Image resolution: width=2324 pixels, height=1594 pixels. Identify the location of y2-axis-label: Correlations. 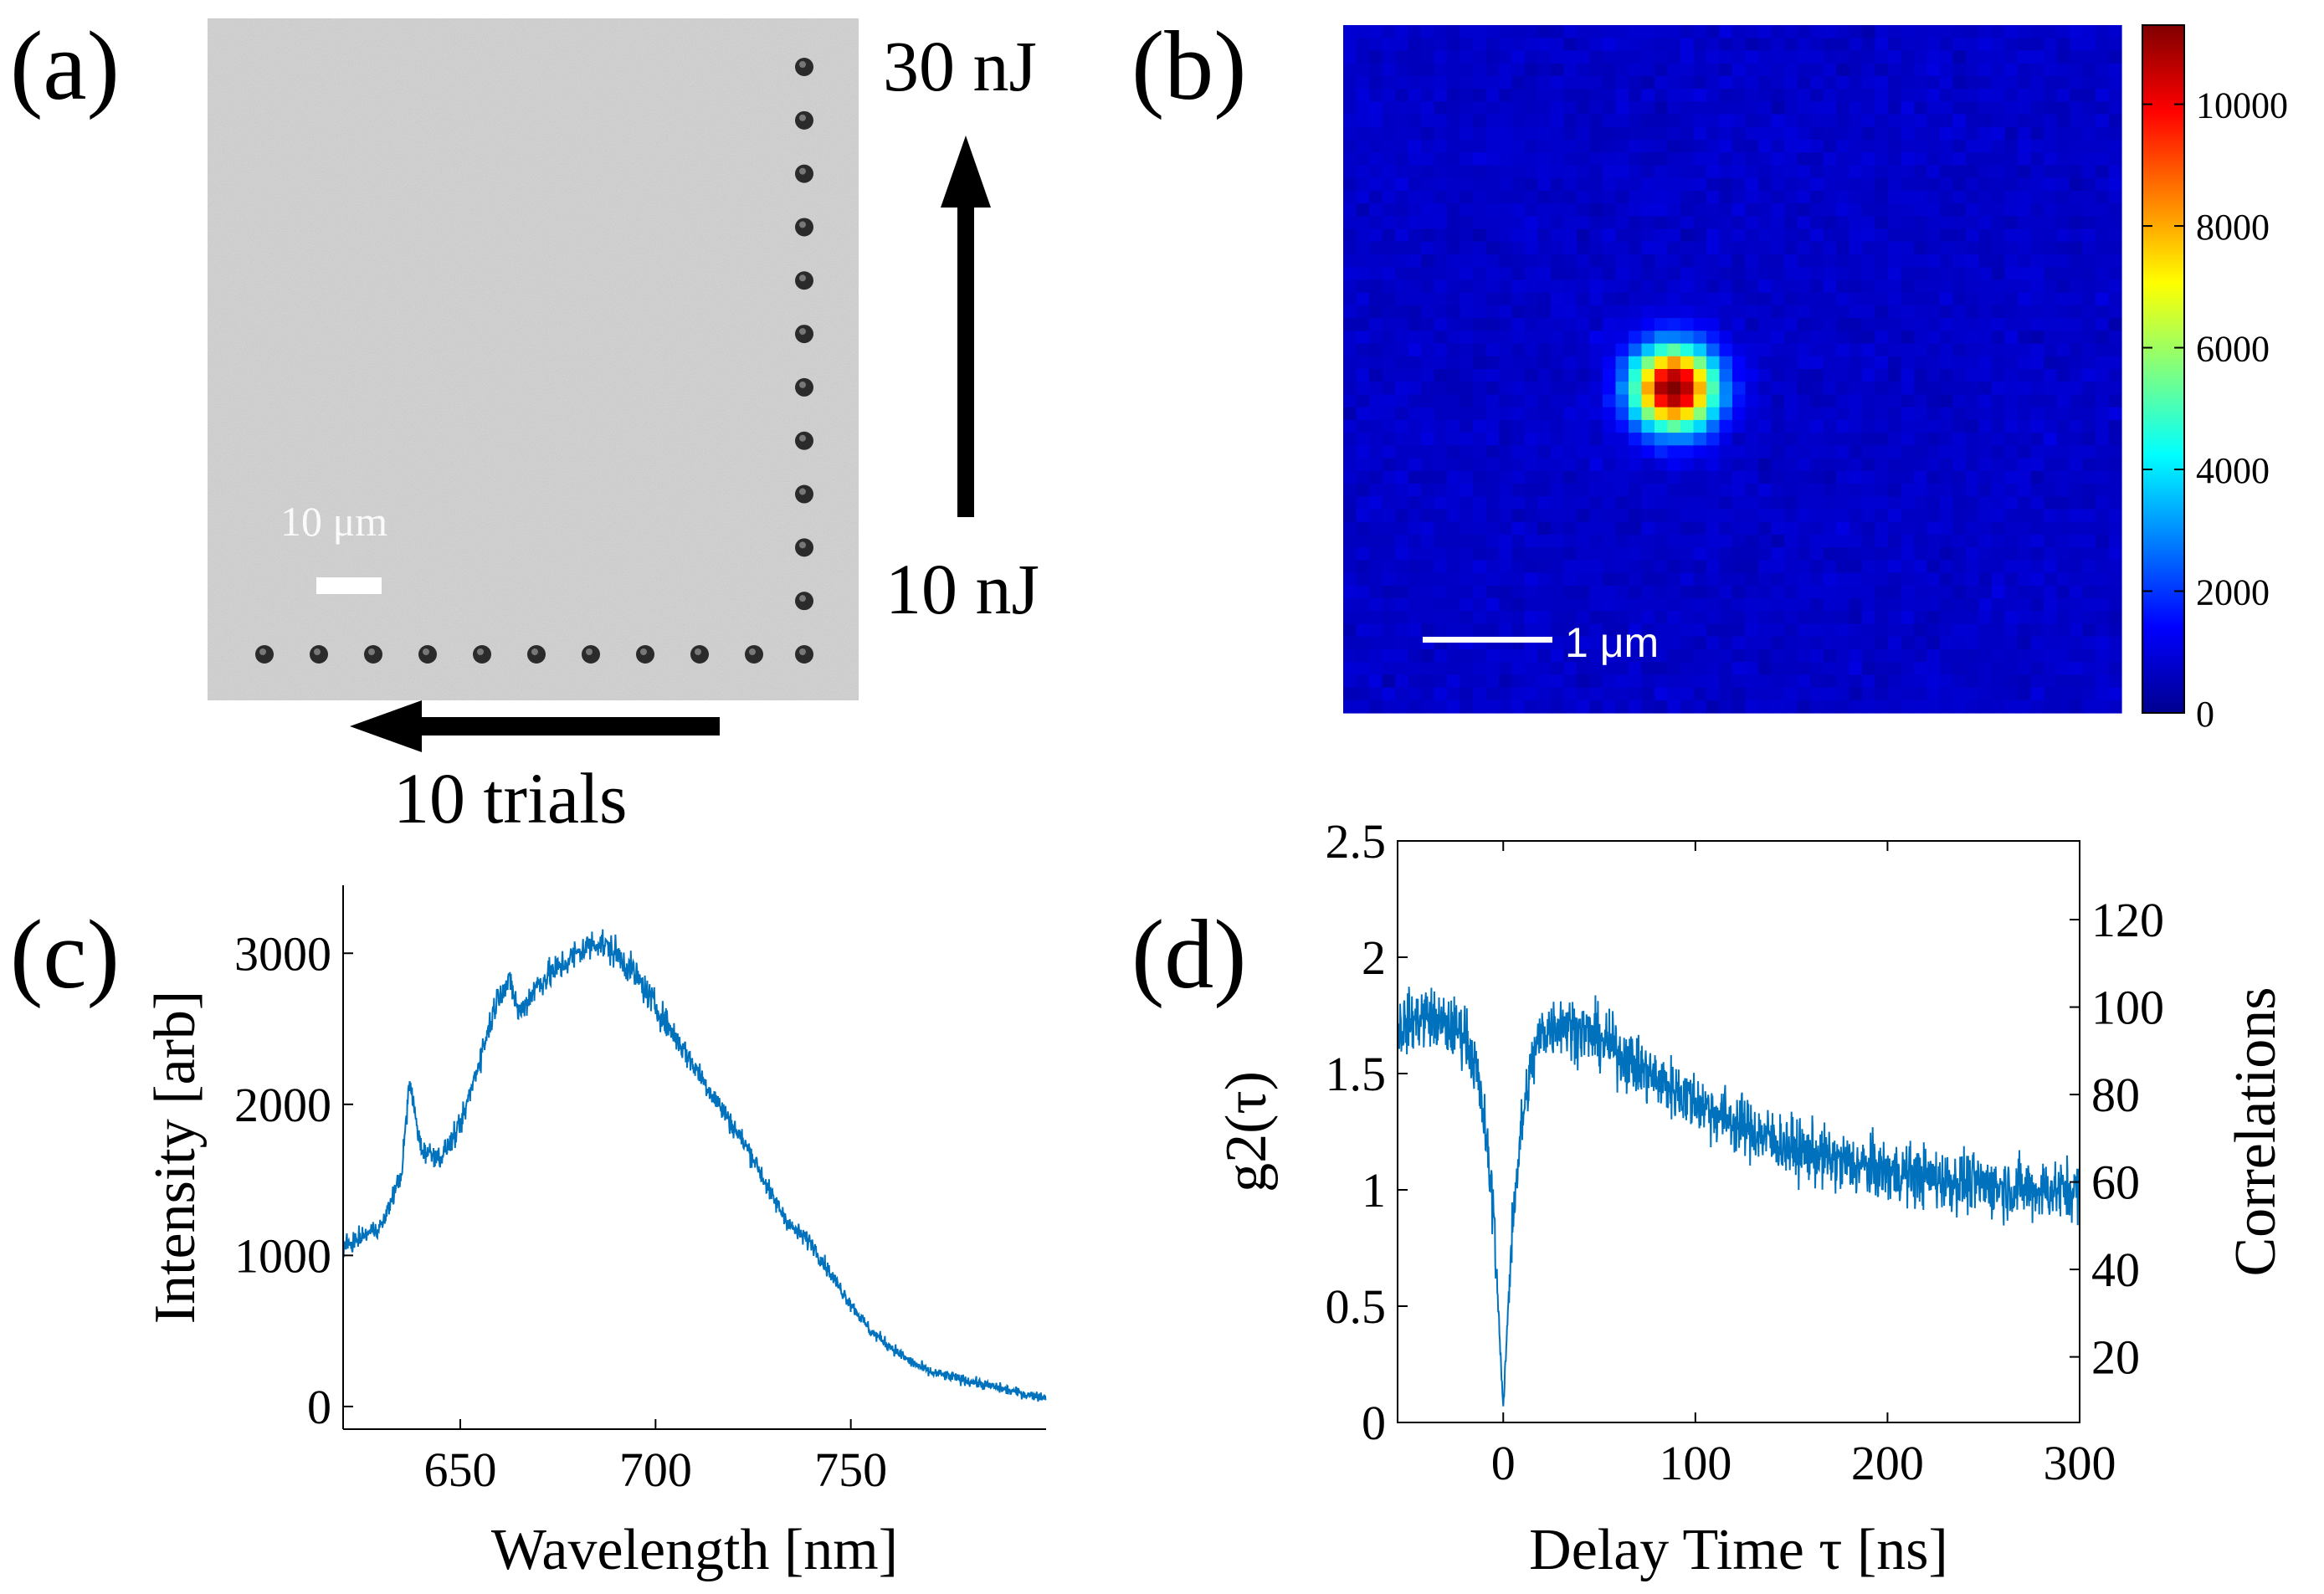
(2256, 1131).